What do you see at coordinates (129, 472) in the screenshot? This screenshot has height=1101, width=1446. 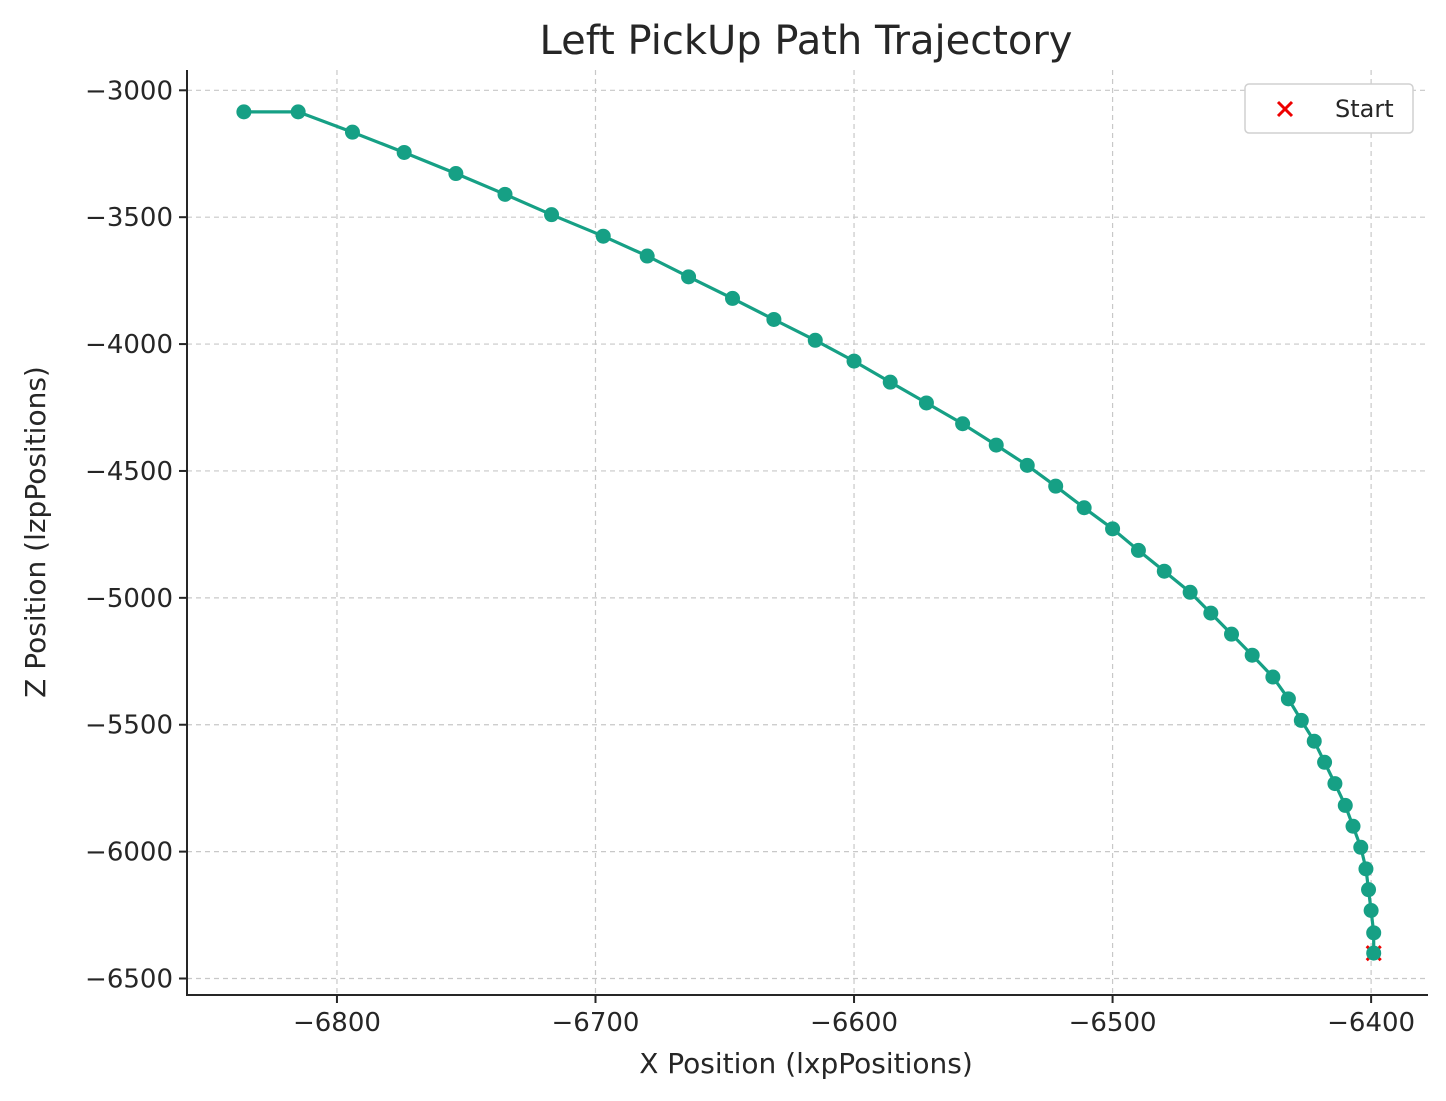 I see `y-tick-label: −4500` at bounding box center [129, 472].